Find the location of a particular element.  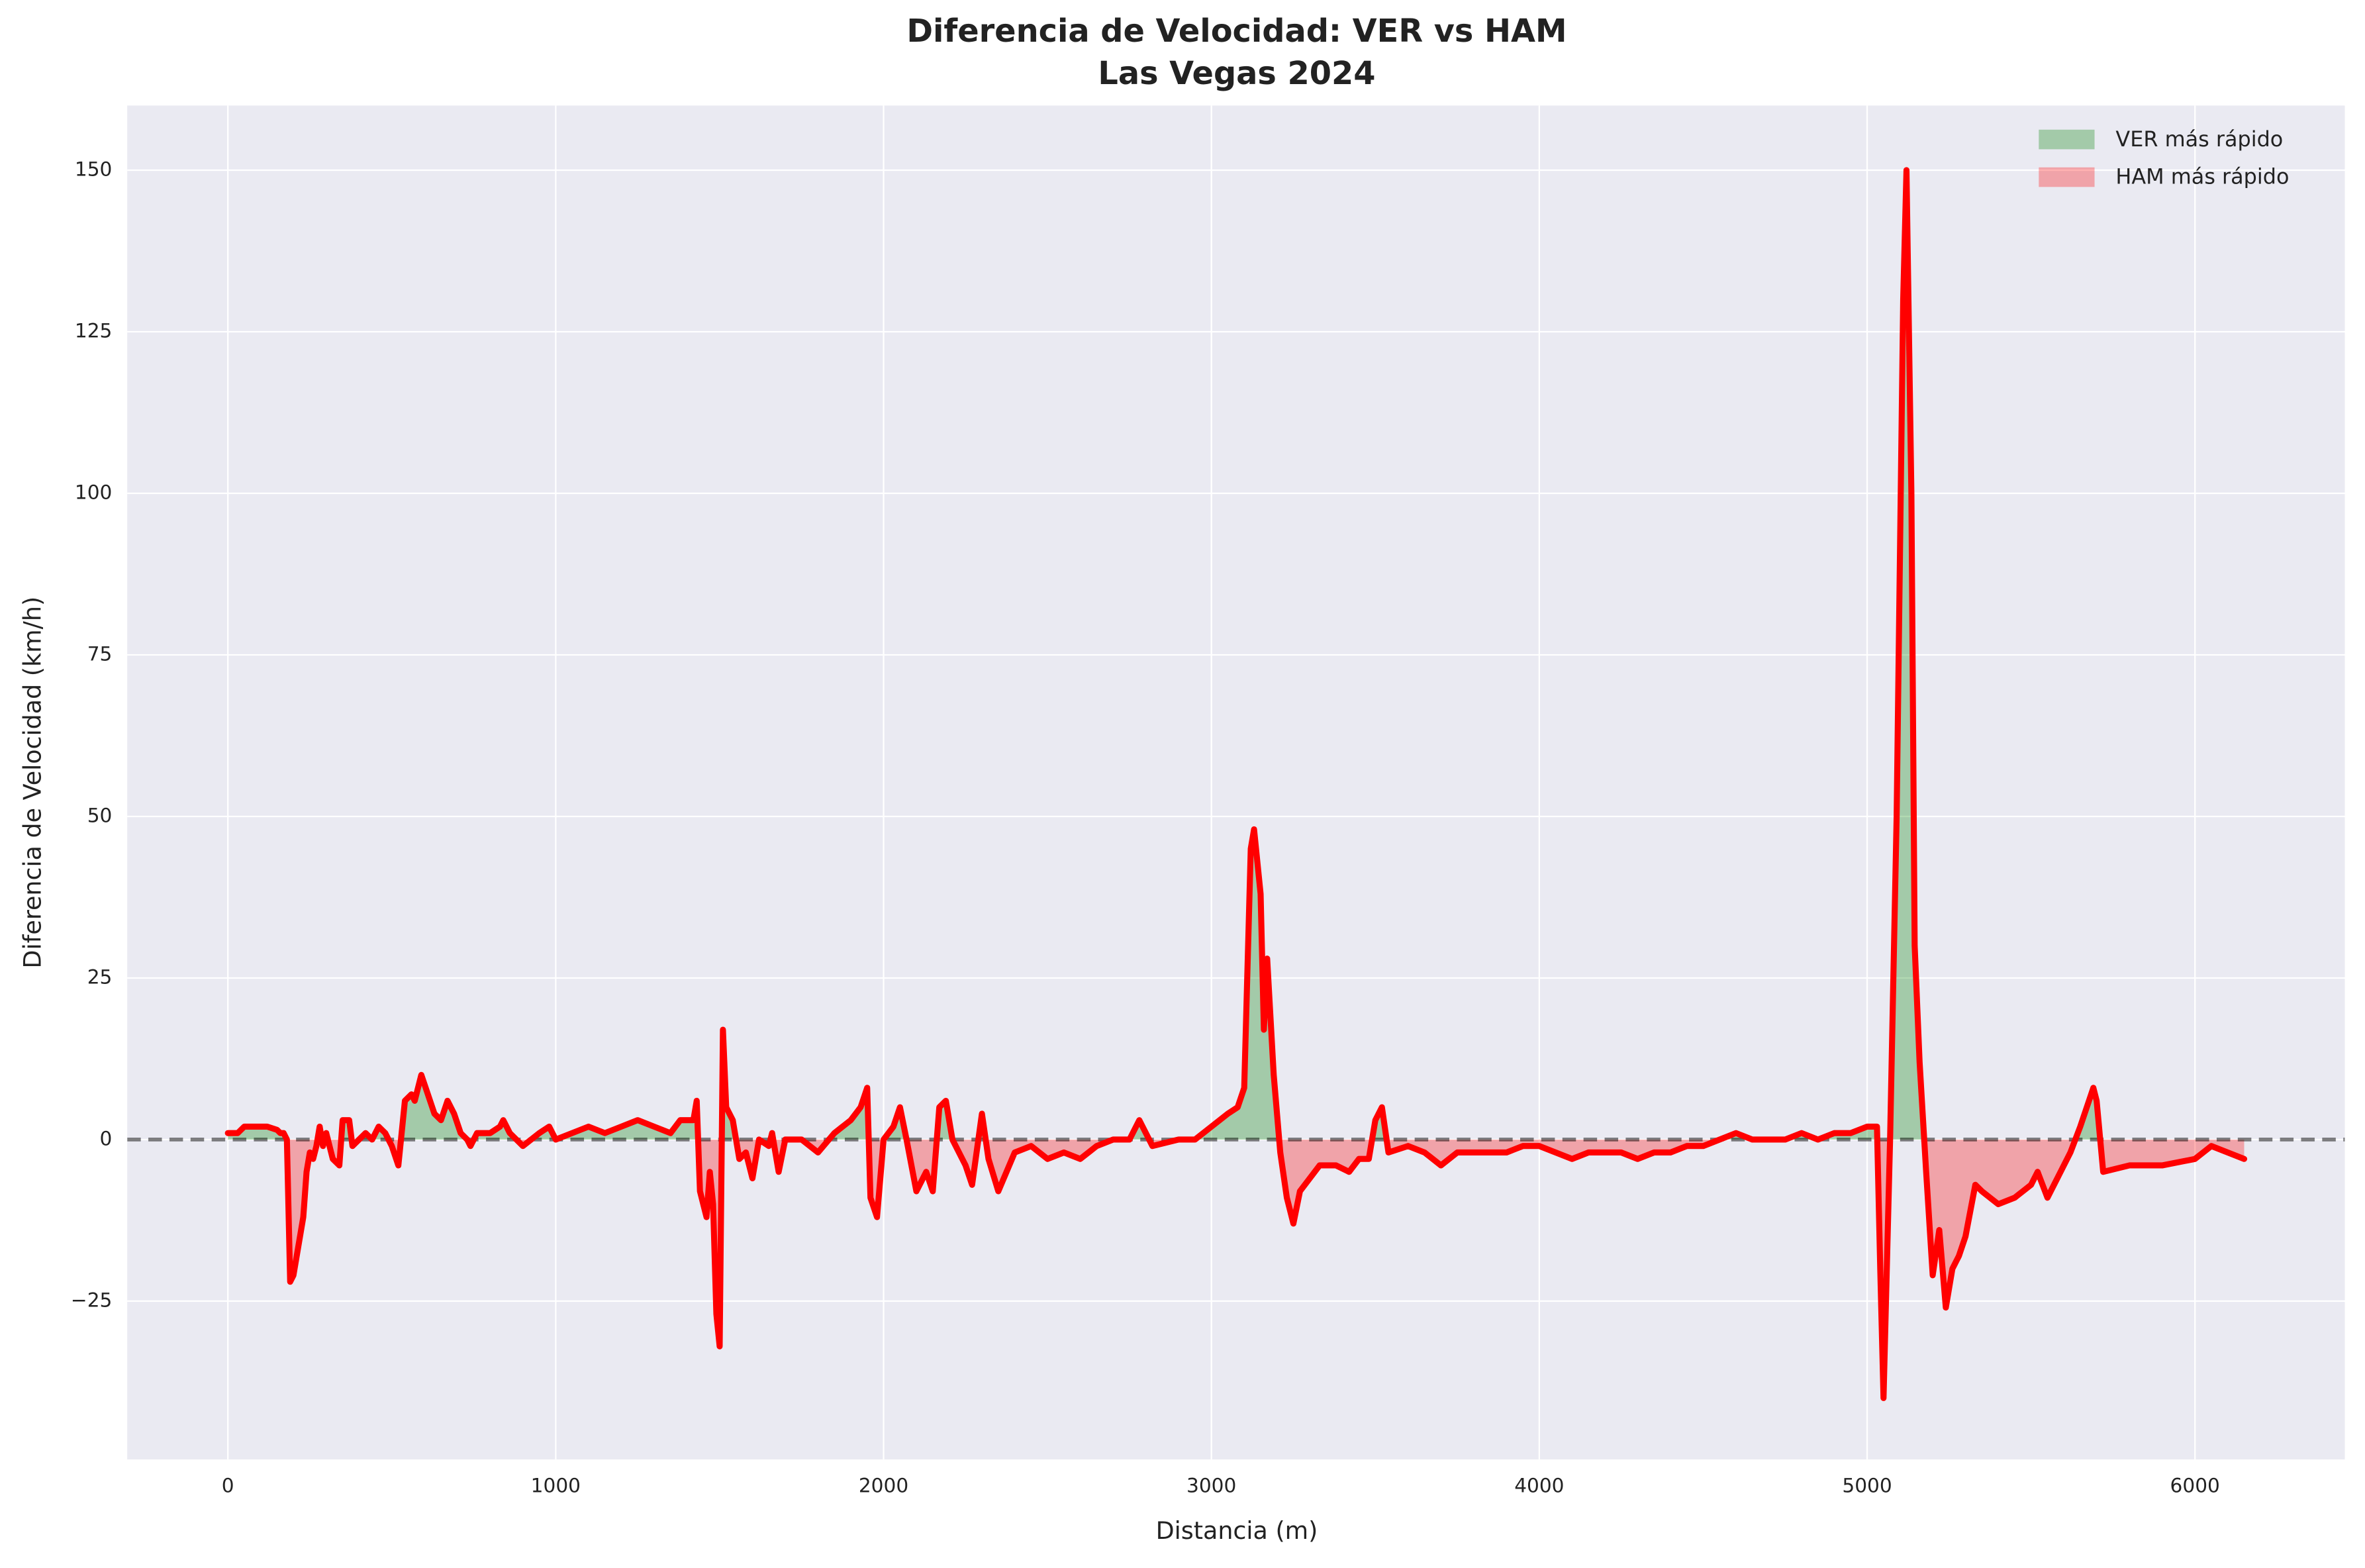

y-tick-label: 100 is located at coordinates (94, 492).